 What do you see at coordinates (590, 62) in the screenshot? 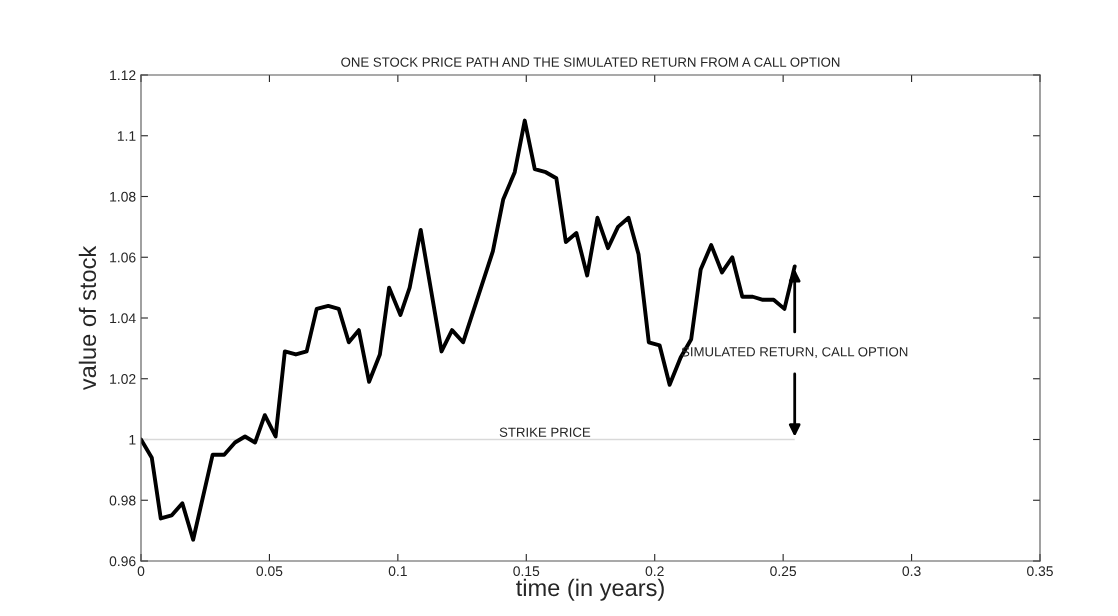
I see `chart-title: ONE STOCK PRICE PATH AND THE SIMULATED RETURN FROM A CALL OPTION` at bounding box center [590, 62].